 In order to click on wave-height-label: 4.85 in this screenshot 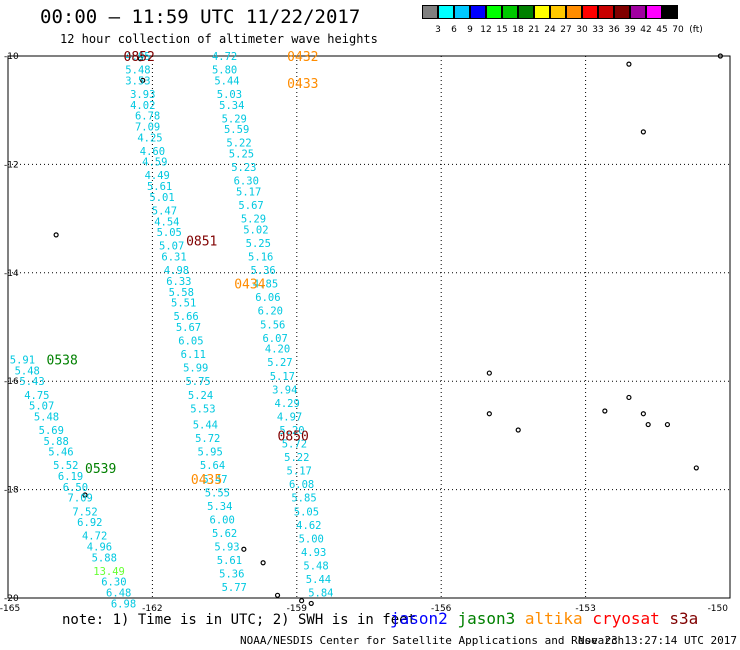, I will do `click(265, 285)`.